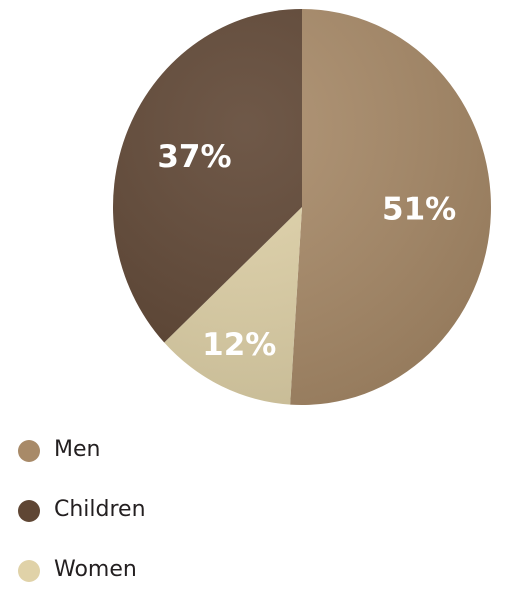 The image size is (508, 610). I want to click on legend-label-children: Children, so click(100, 509).